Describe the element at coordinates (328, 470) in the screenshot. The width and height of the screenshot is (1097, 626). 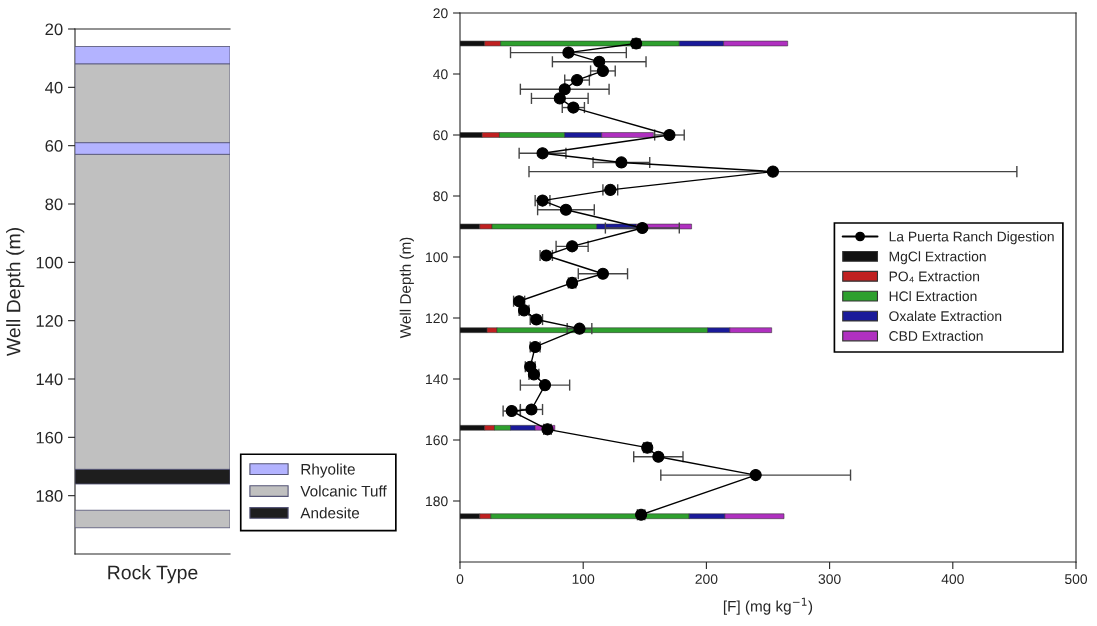
I see `legend-label: Rhyolite` at that location.